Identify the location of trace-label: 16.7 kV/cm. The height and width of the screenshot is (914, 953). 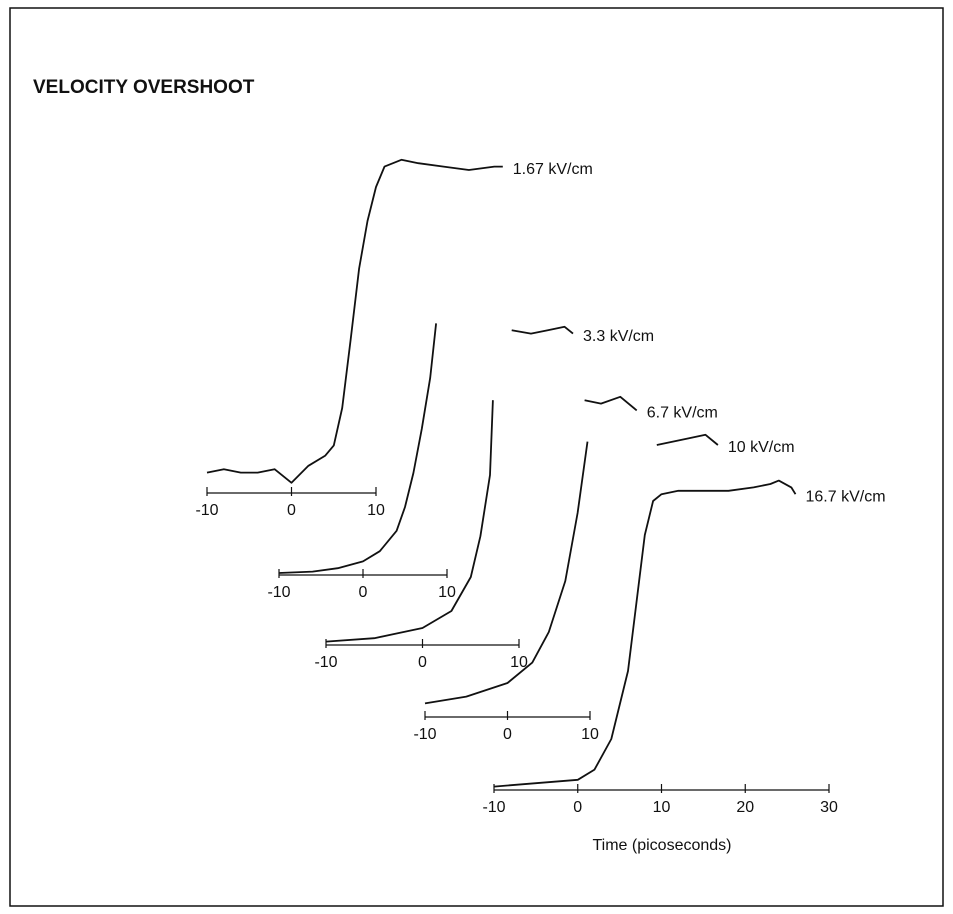
(846, 496).